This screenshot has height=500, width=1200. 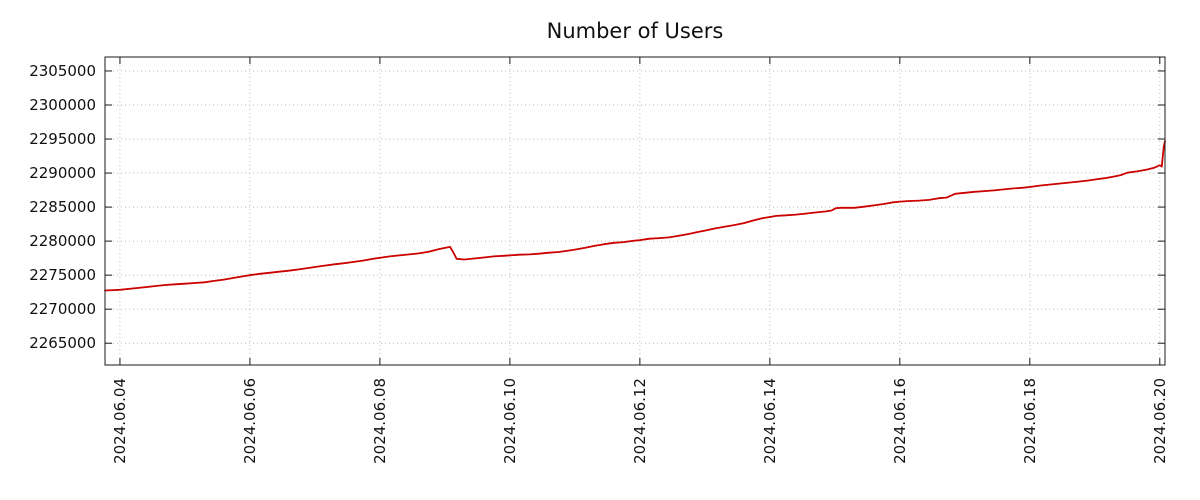 What do you see at coordinates (62, 173) in the screenshot?
I see `y-tick-label: 2290000` at bounding box center [62, 173].